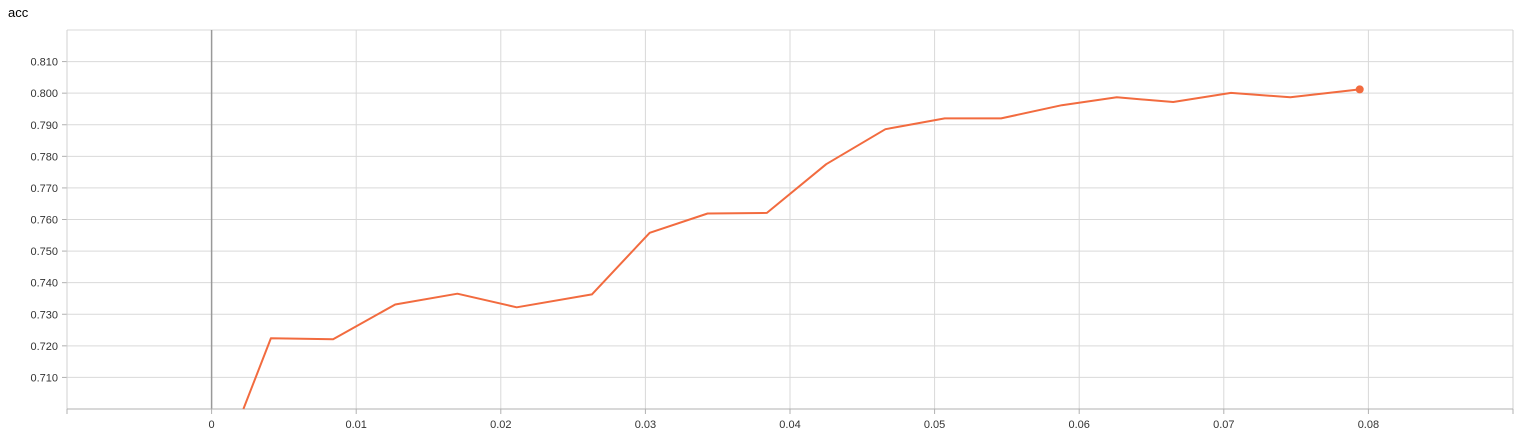  Describe the element at coordinates (934, 425) in the screenshot. I see `x-tick-label: 0.05` at that location.